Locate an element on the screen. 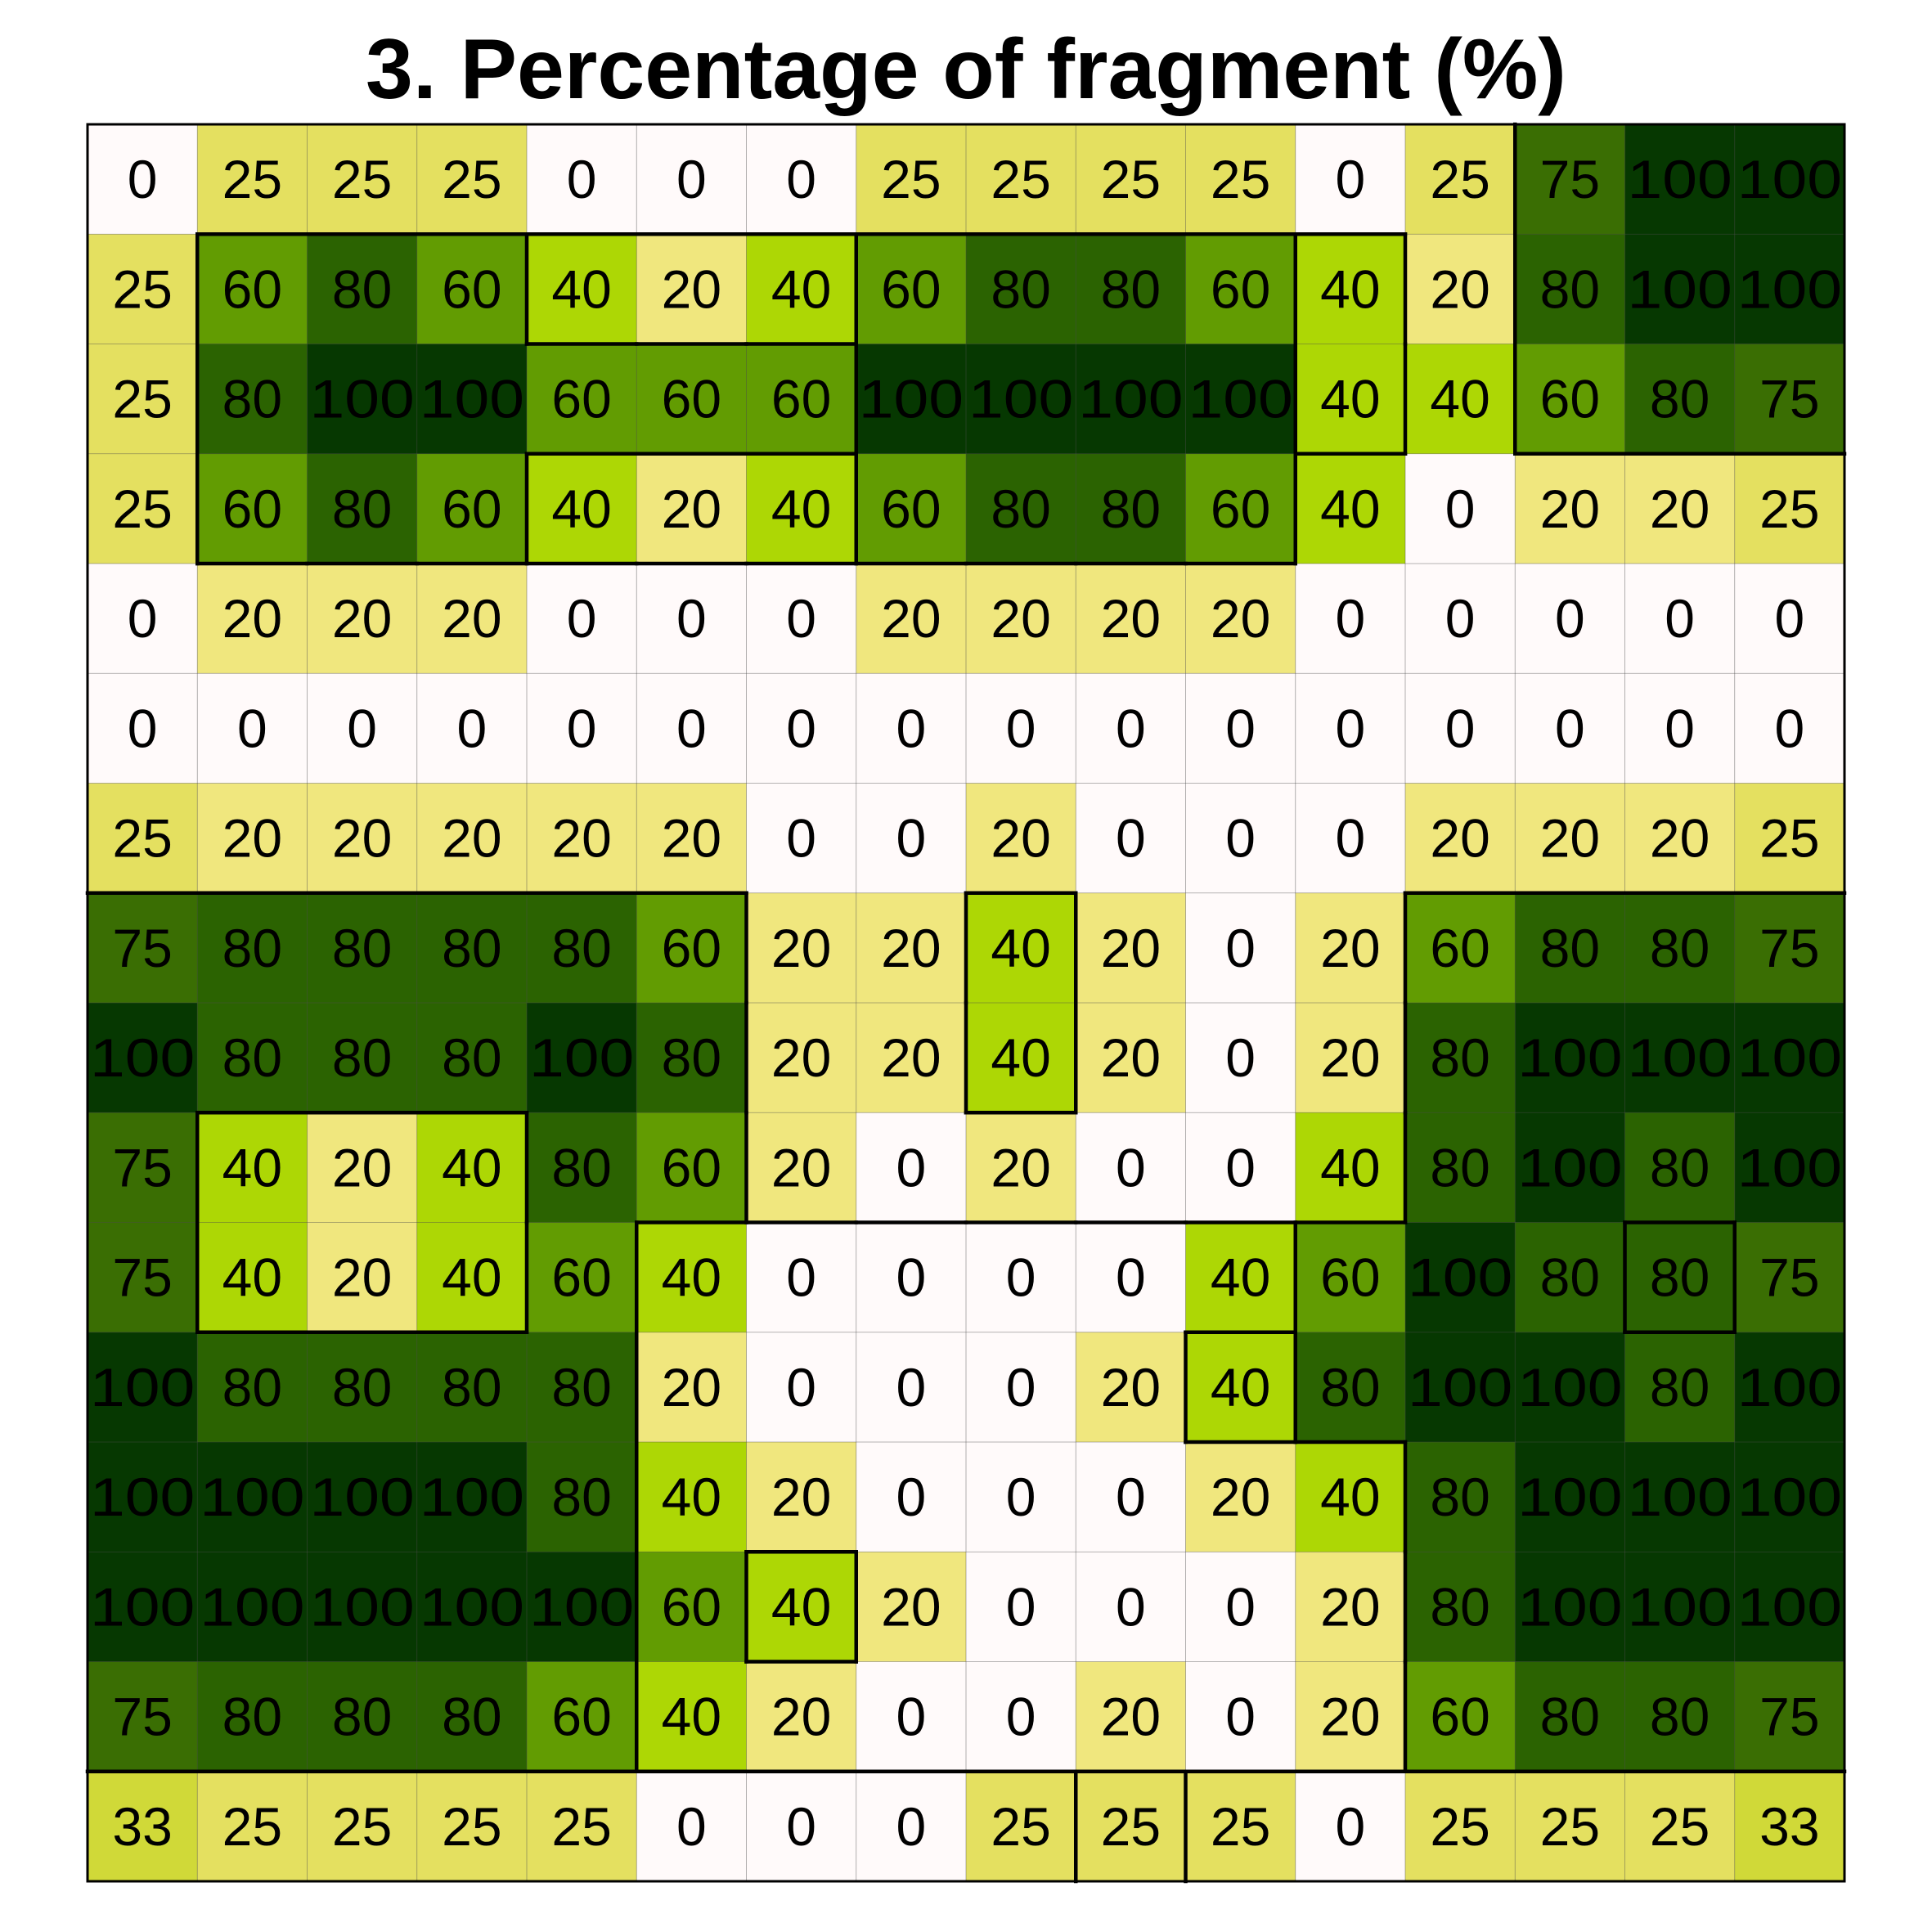  heatmap-cell-r10-c3 is located at coordinates (472, 1278).